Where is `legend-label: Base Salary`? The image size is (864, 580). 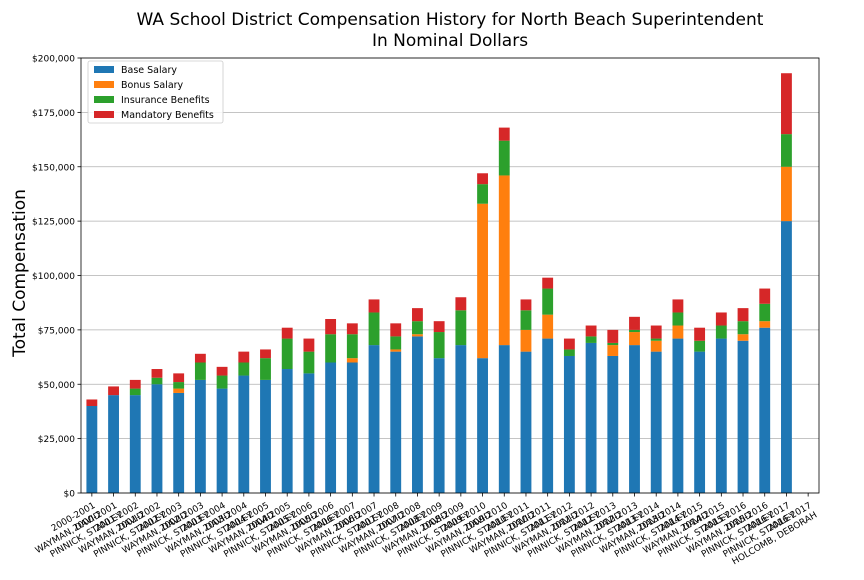
legend-label: Base Salary is located at coordinates (149, 70).